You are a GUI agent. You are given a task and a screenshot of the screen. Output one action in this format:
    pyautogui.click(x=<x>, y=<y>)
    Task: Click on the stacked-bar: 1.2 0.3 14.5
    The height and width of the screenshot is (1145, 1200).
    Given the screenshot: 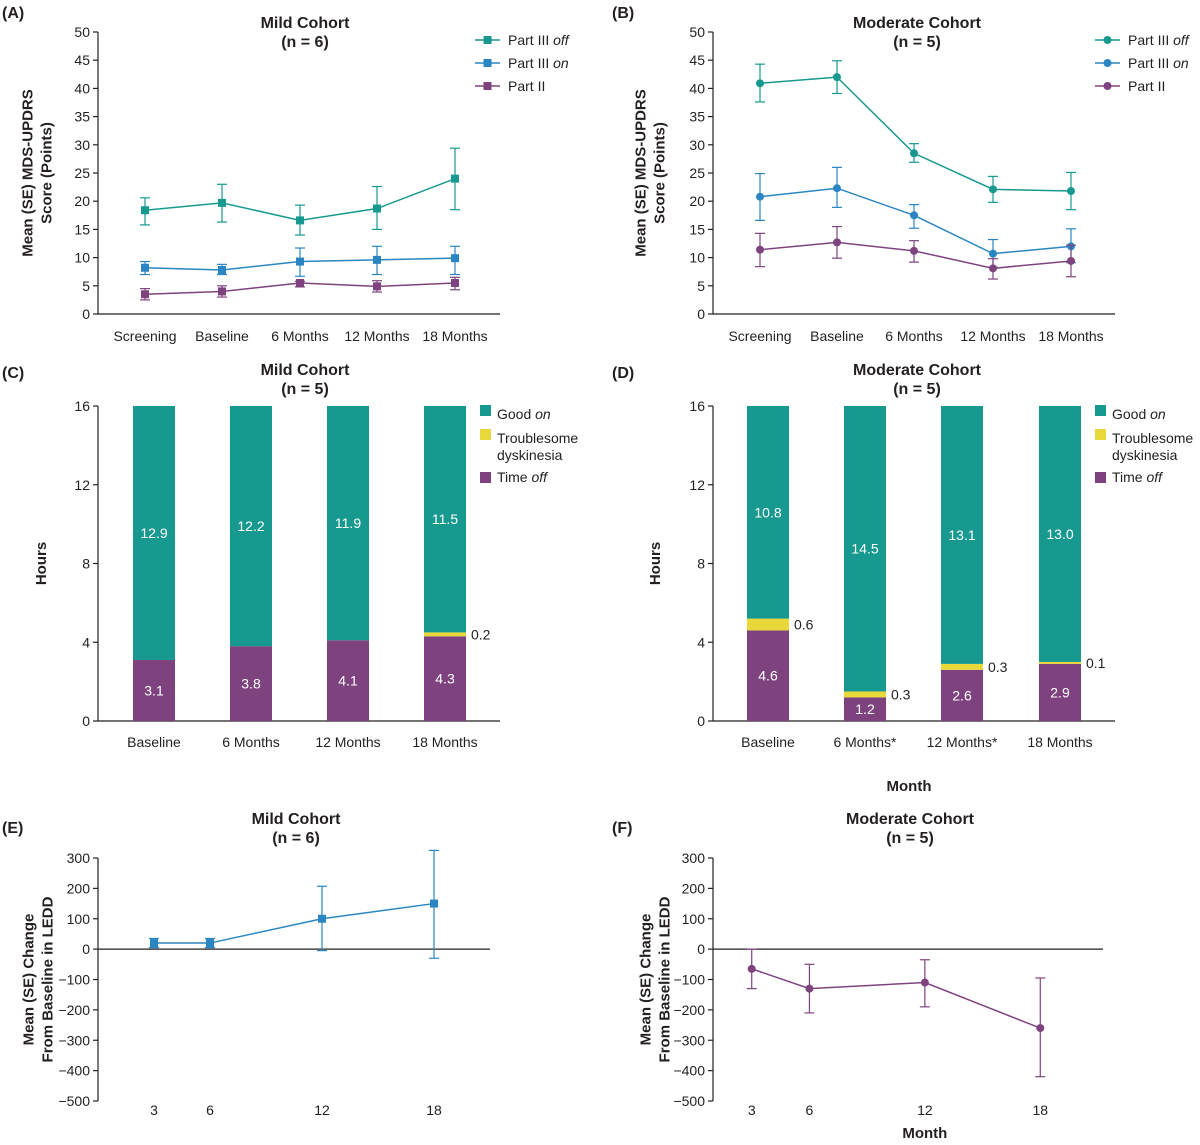 What is the action you would take?
    pyautogui.click(x=877, y=563)
    